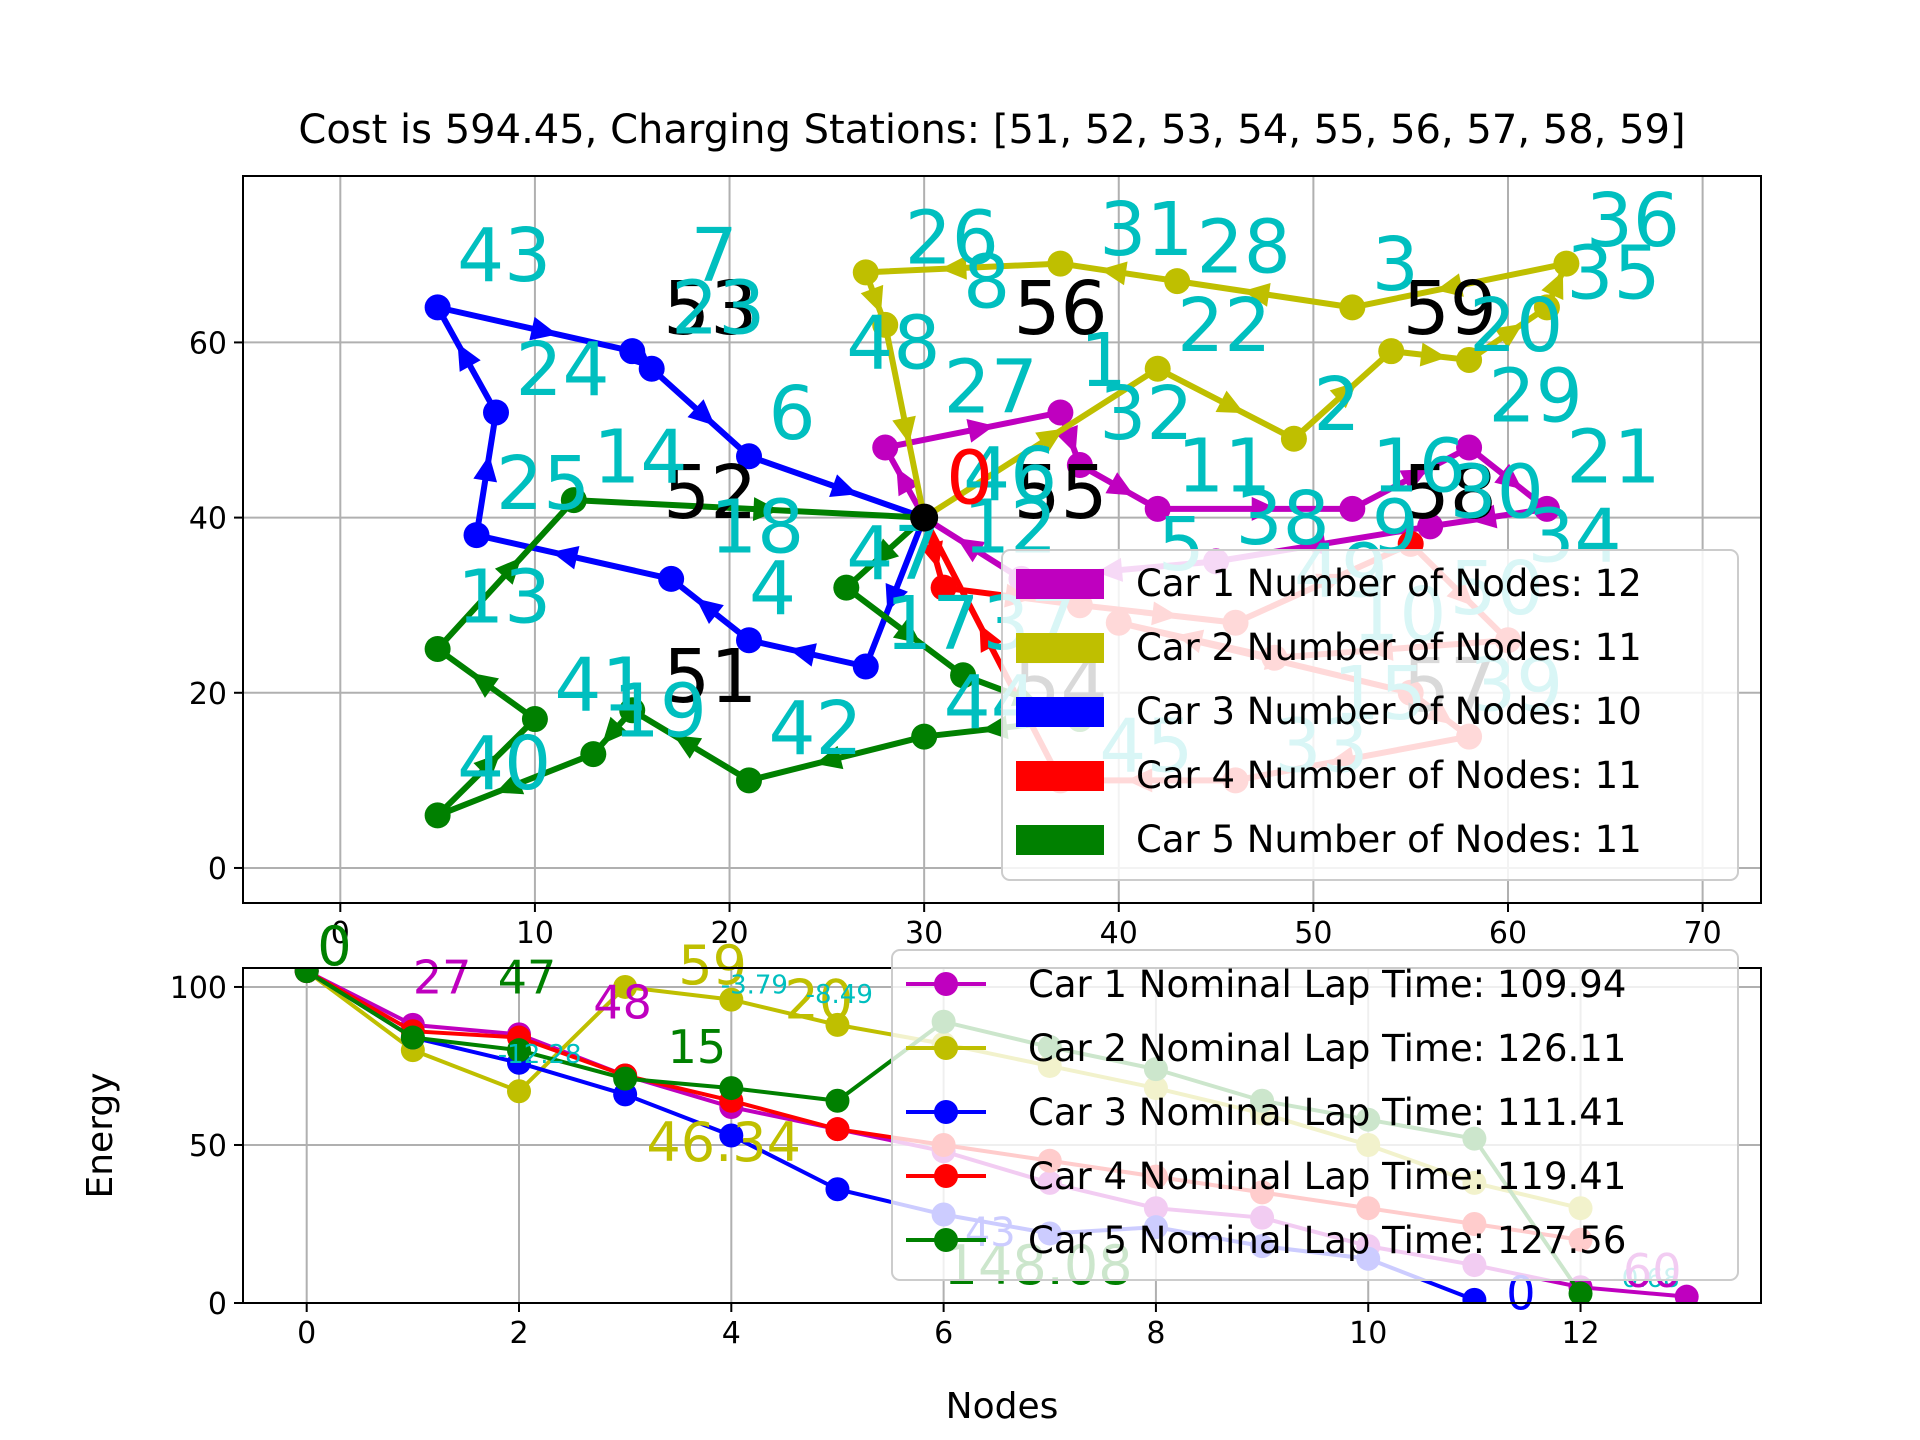  I want to click on station-label: 55, so click(1060, 493).